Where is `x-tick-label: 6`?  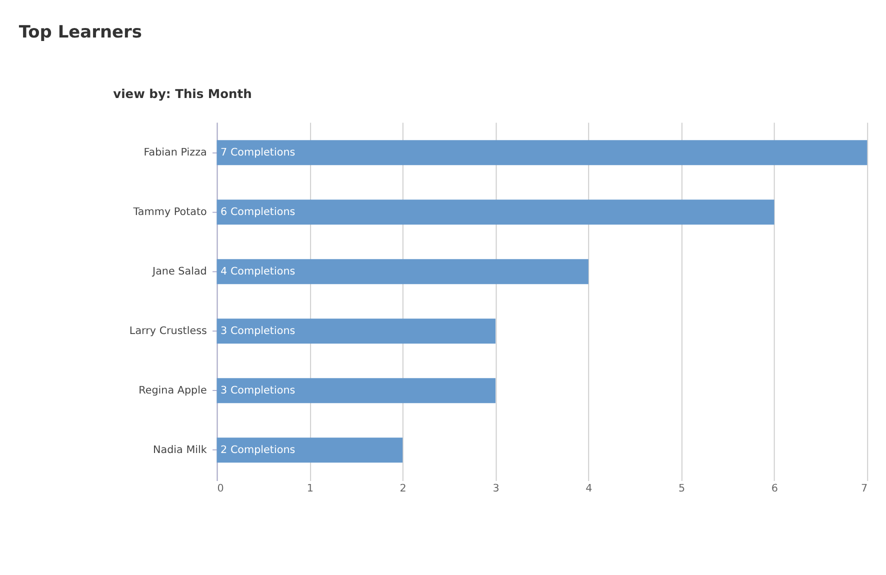 x-tick-label: 6 is located at coordinates (774, 488).